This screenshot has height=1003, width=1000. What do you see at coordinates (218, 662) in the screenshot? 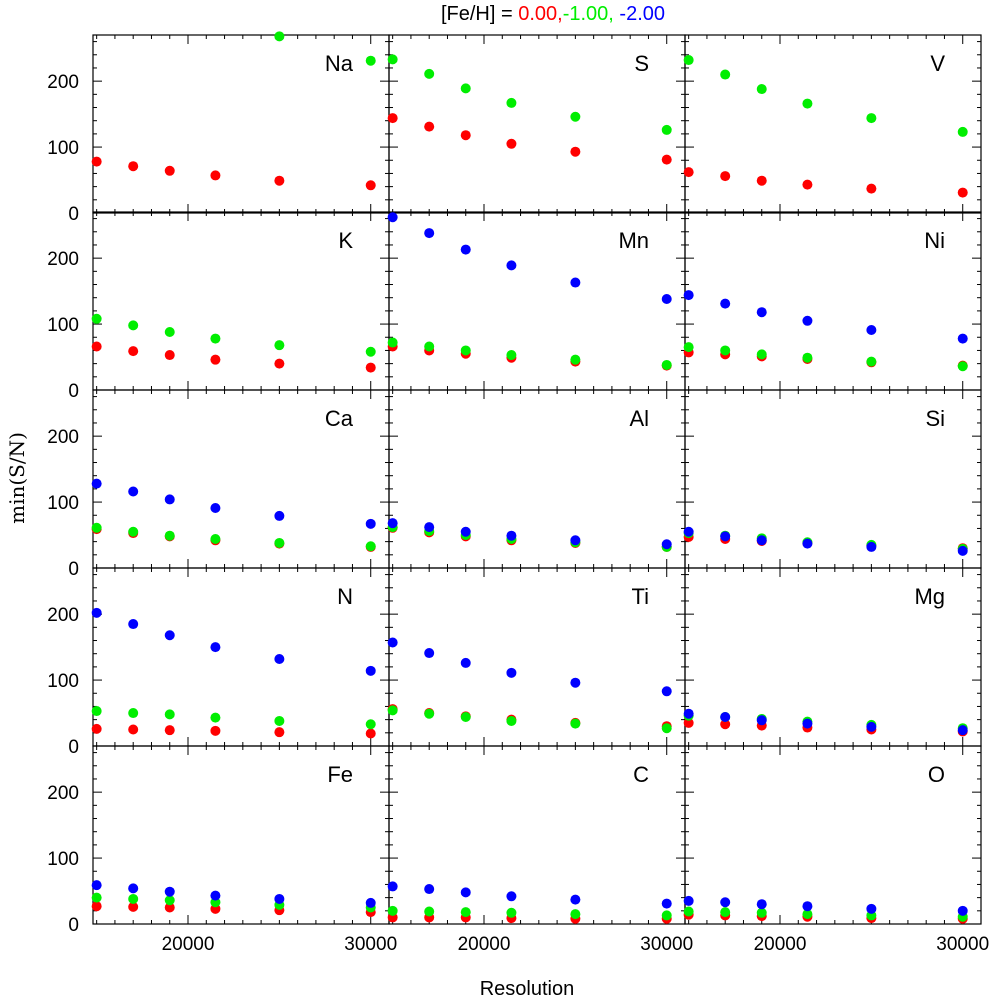
I see `panel-n: 0 100 200 N` at bounding box center [218, 662].